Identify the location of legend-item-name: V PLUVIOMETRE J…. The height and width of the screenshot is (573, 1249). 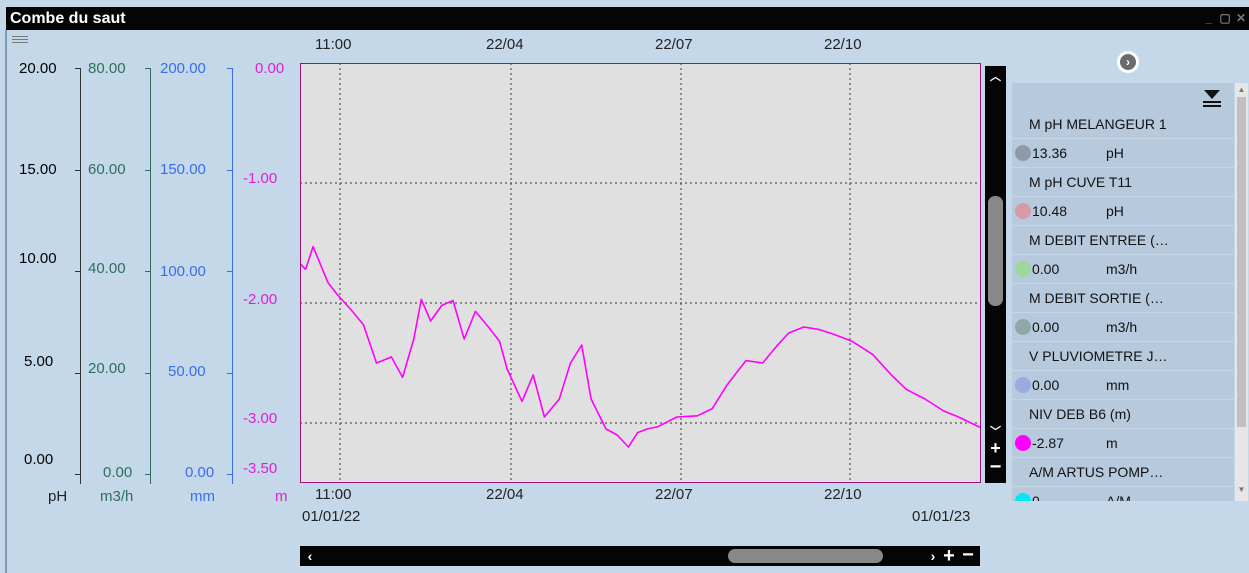
(1123, 356).